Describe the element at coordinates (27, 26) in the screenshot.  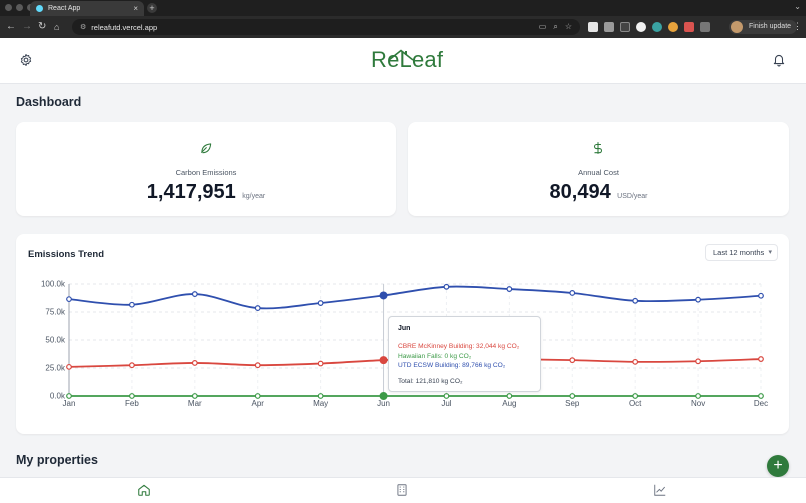
I see `forward-arrow-icon: →` at that location.